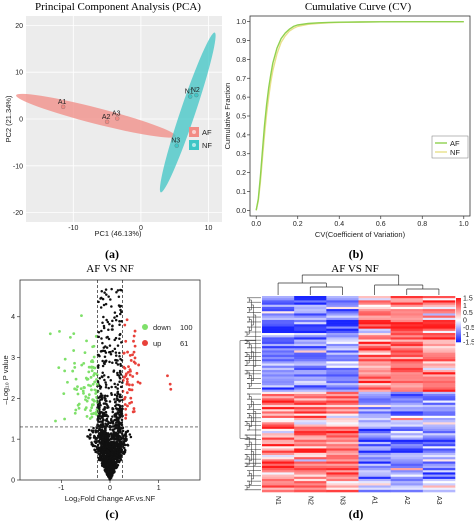  I want to click on cv-x-tick-label: 0.8, so click(422, 224).